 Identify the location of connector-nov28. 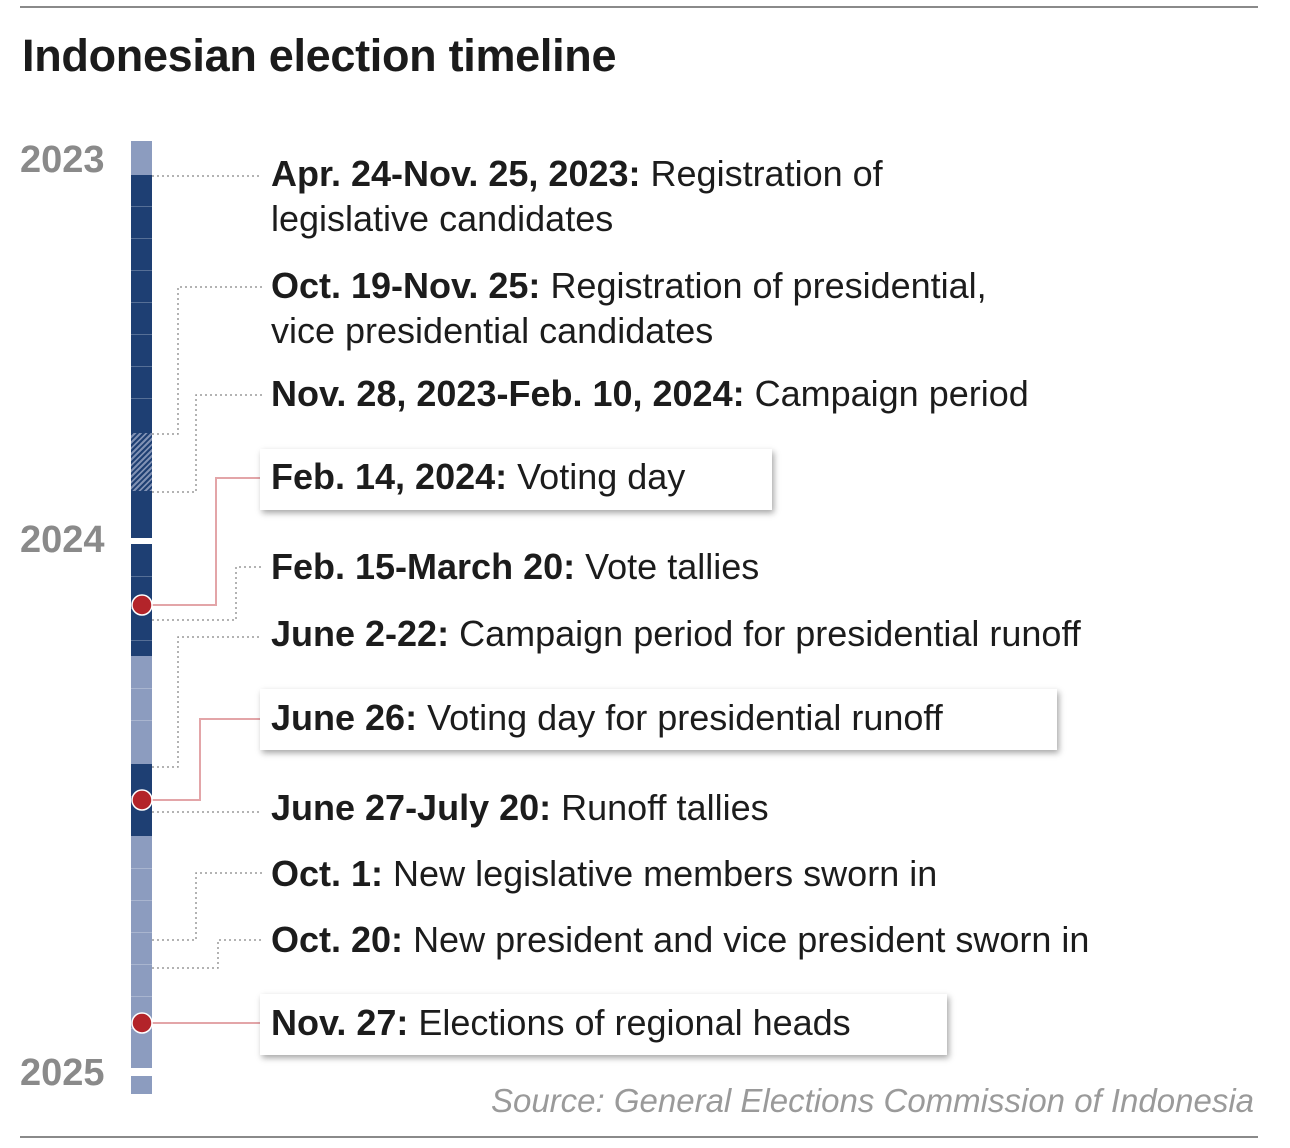
(207, 443).